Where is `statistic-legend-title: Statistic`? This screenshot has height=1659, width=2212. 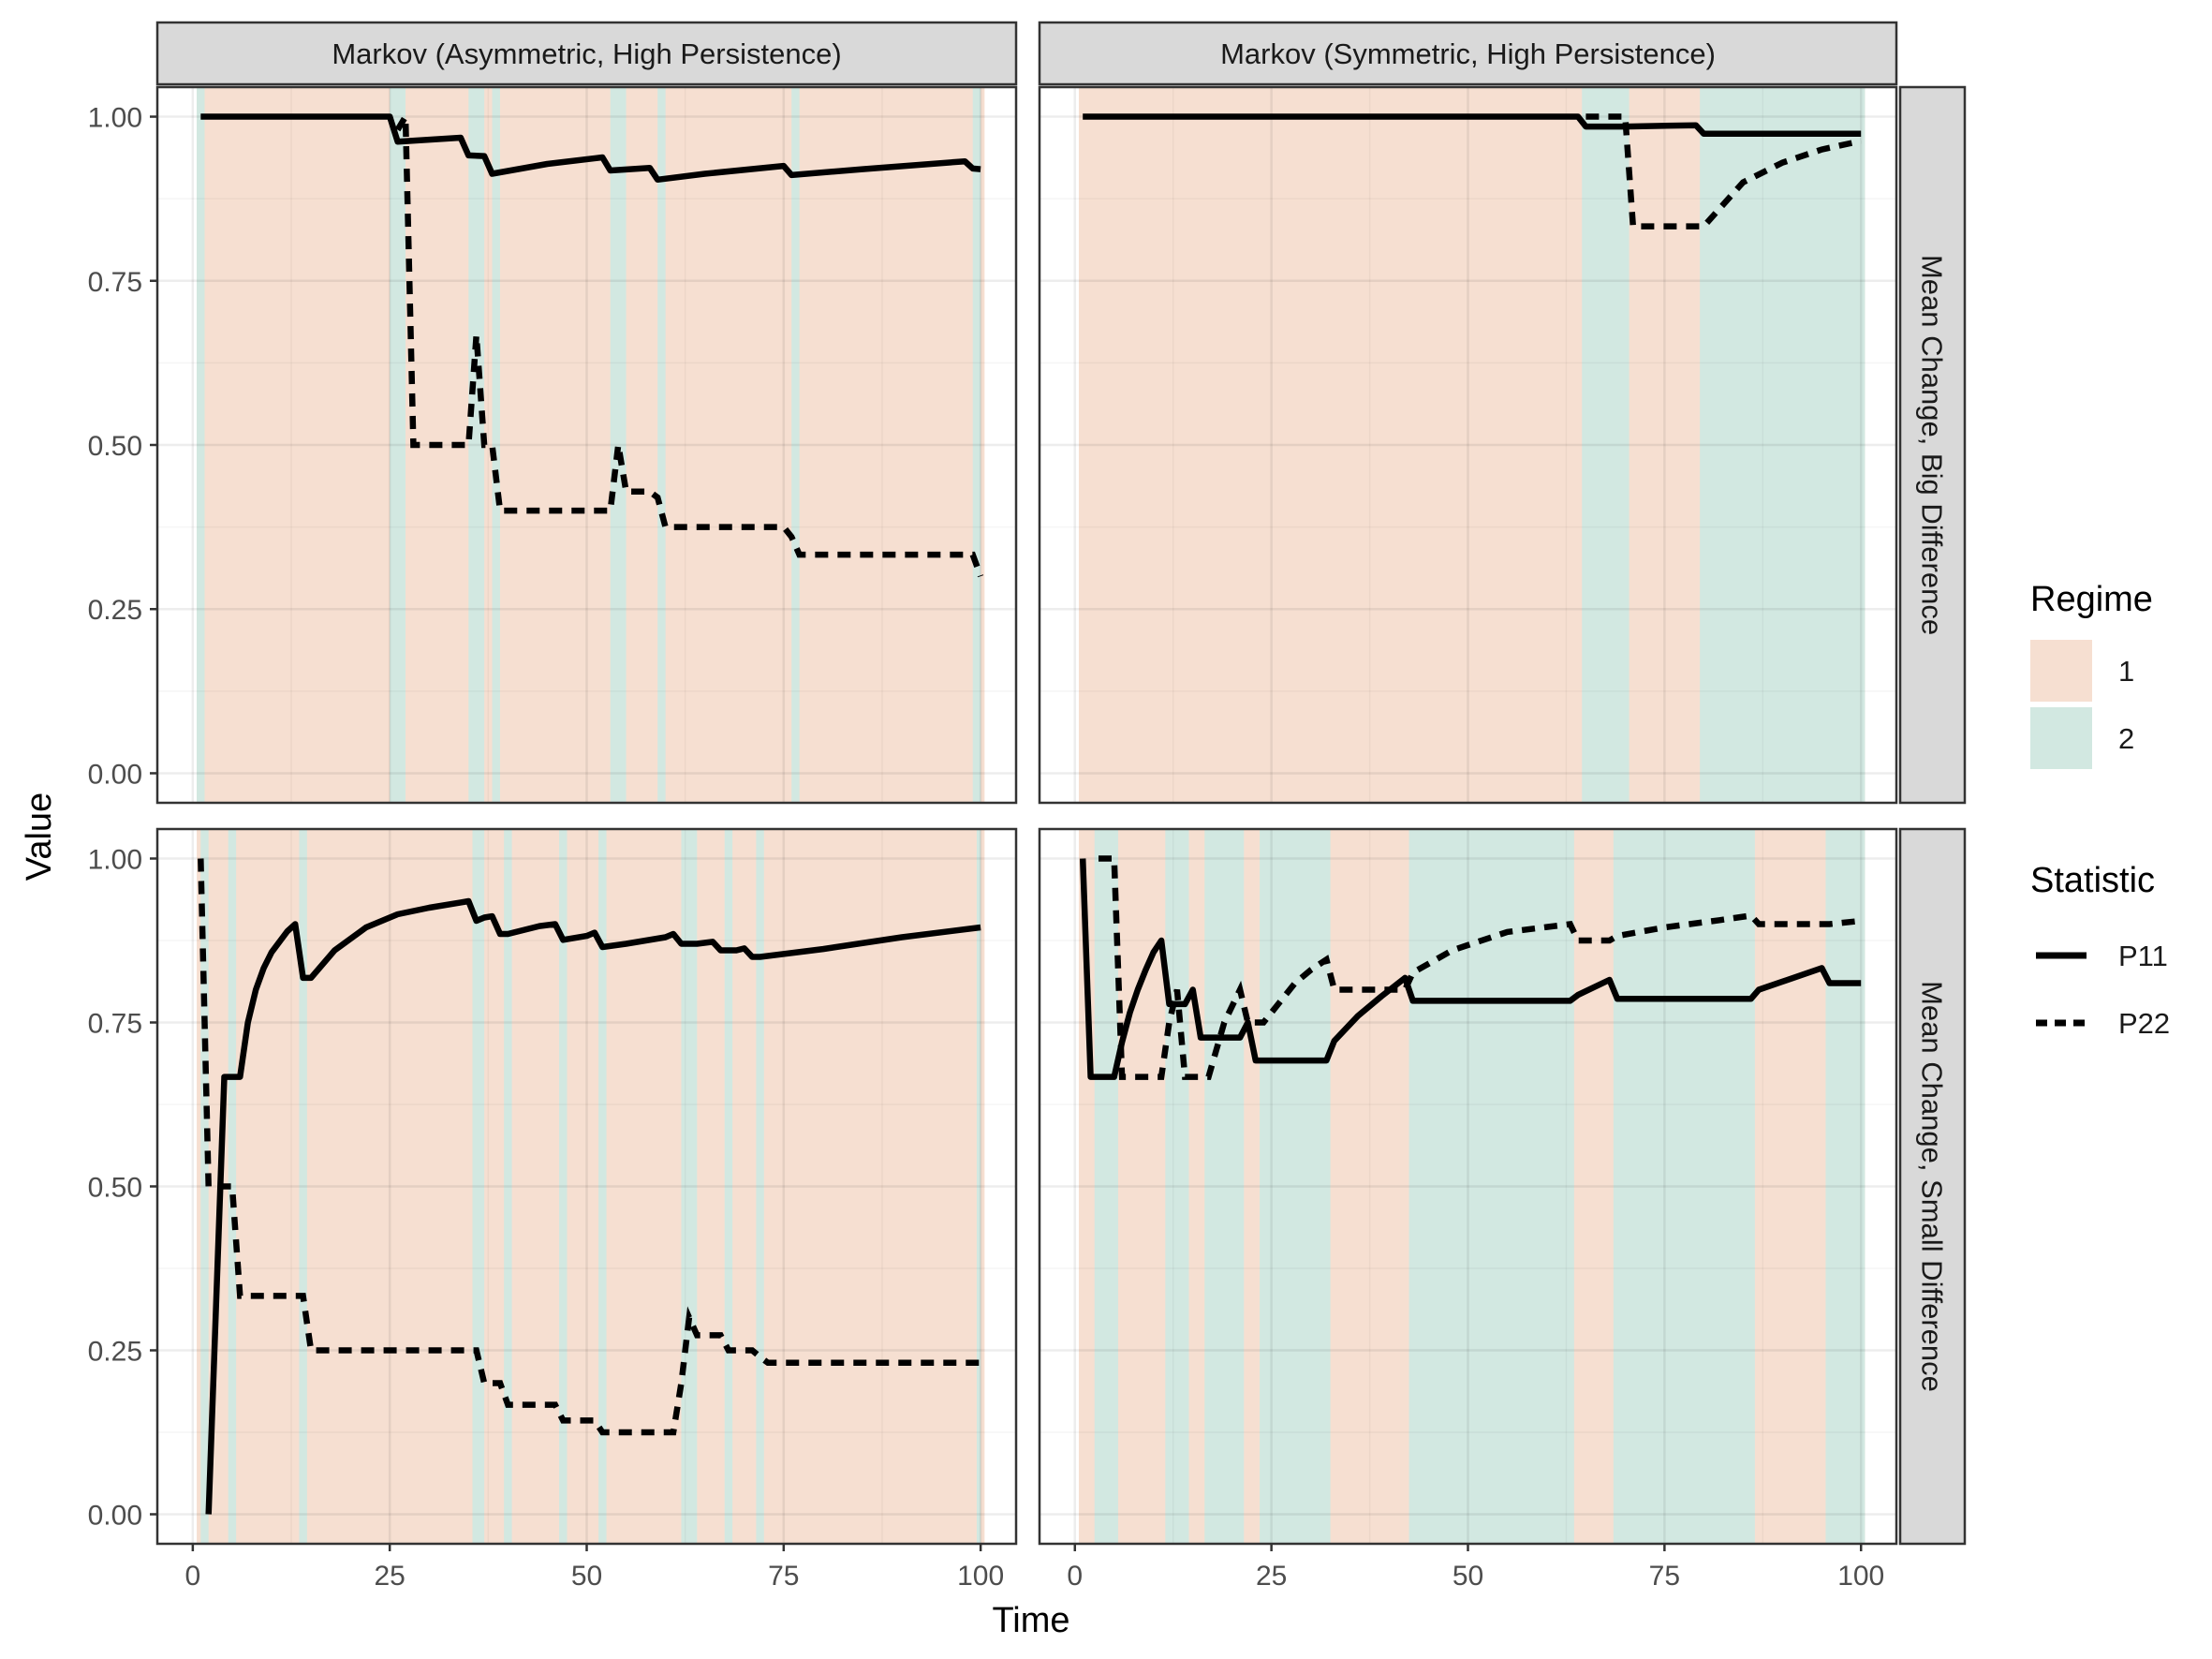
statistic-legend-title: Statistic is located at coordinates (2092, 881).